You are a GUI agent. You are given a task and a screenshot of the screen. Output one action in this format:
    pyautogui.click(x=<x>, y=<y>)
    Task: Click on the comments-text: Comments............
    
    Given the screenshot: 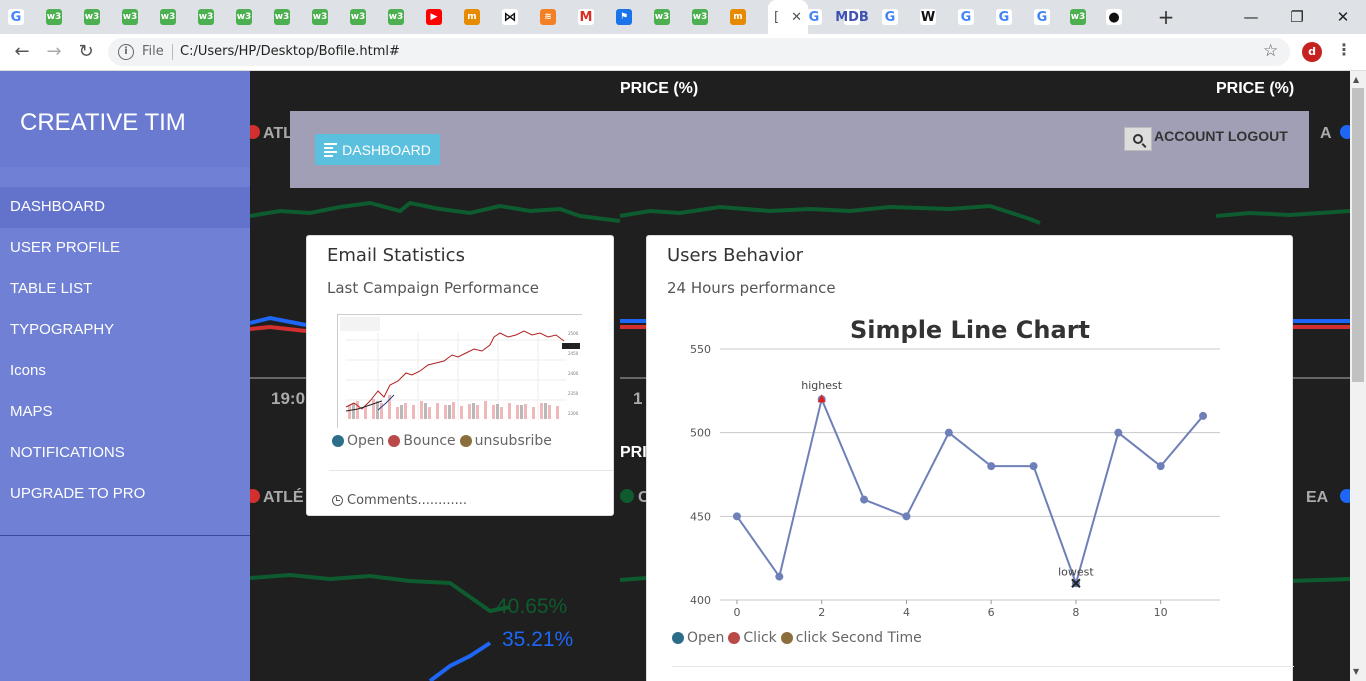 What is the action you would take?
    pyautogui.click(x=407, y=500)
    